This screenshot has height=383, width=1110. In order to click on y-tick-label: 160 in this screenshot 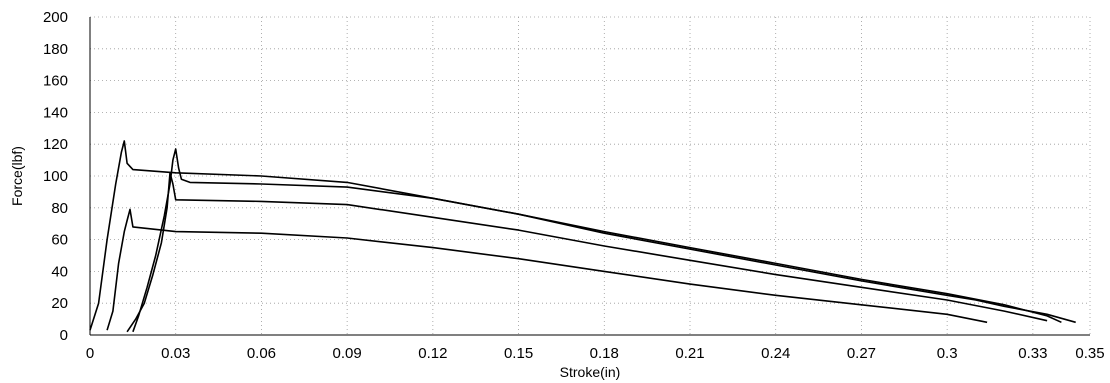, I will do `click(55, 81)`.